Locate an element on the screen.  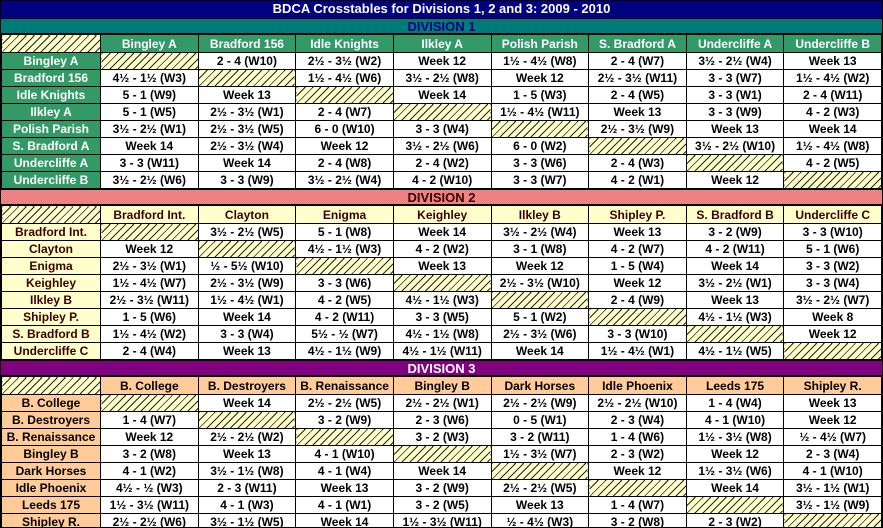
match-result-cell: 3½ - 2½ (W4) is located at coordinates (540, 232).